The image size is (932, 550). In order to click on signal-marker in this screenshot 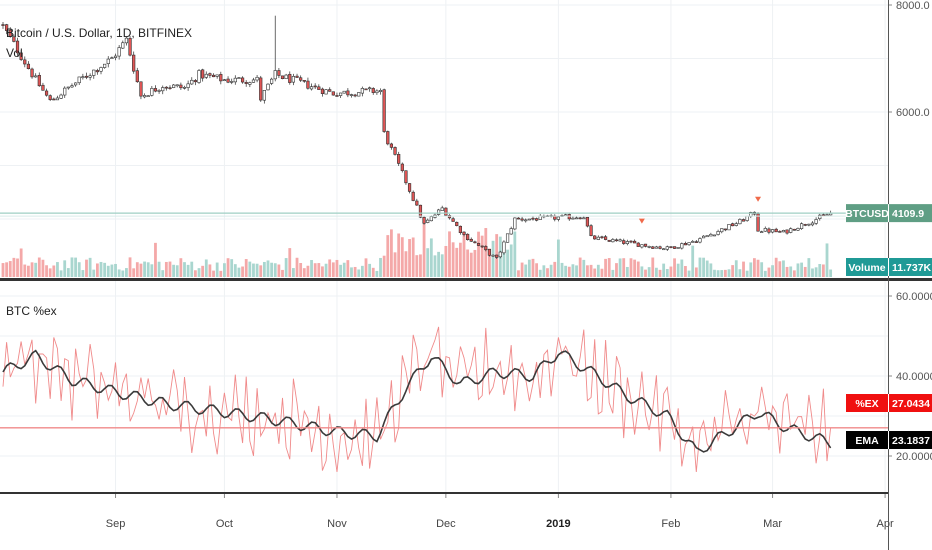, I will do `click(758, 199)`.